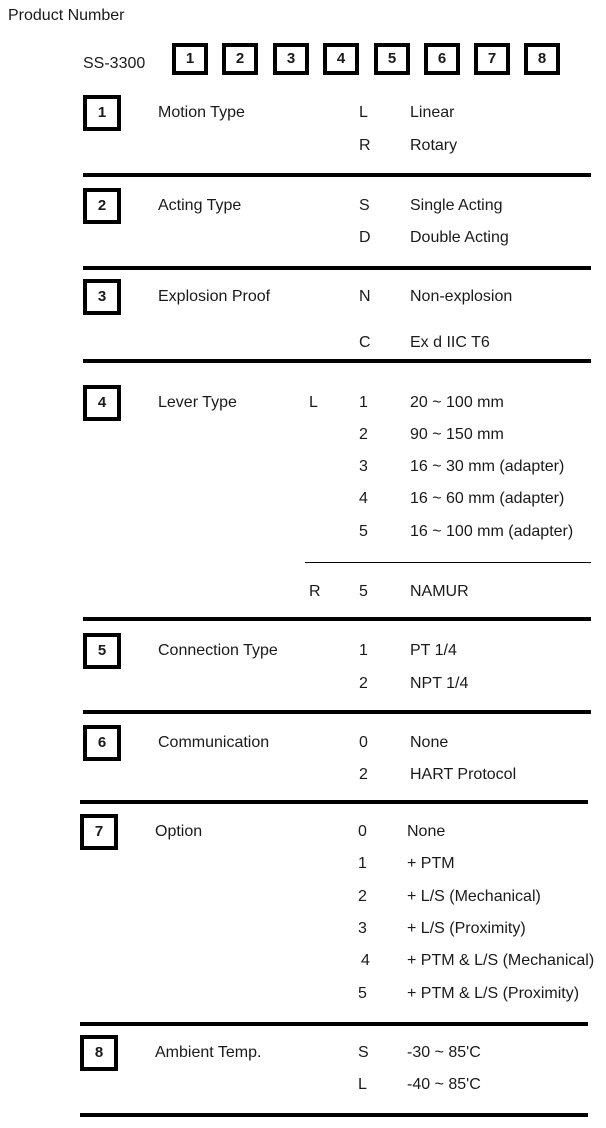 Image resolution: width=606 pixels, height=1128 pixels. I want to click on code-prefix: R, so click(315, 591).